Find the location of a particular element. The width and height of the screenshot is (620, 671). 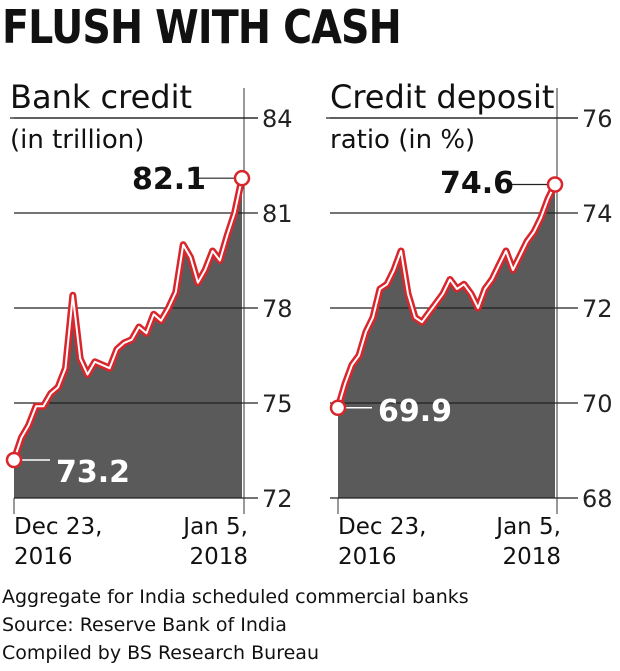

chart2-x-label-start-line-2: 2016 is located at coordinates (367, 557).